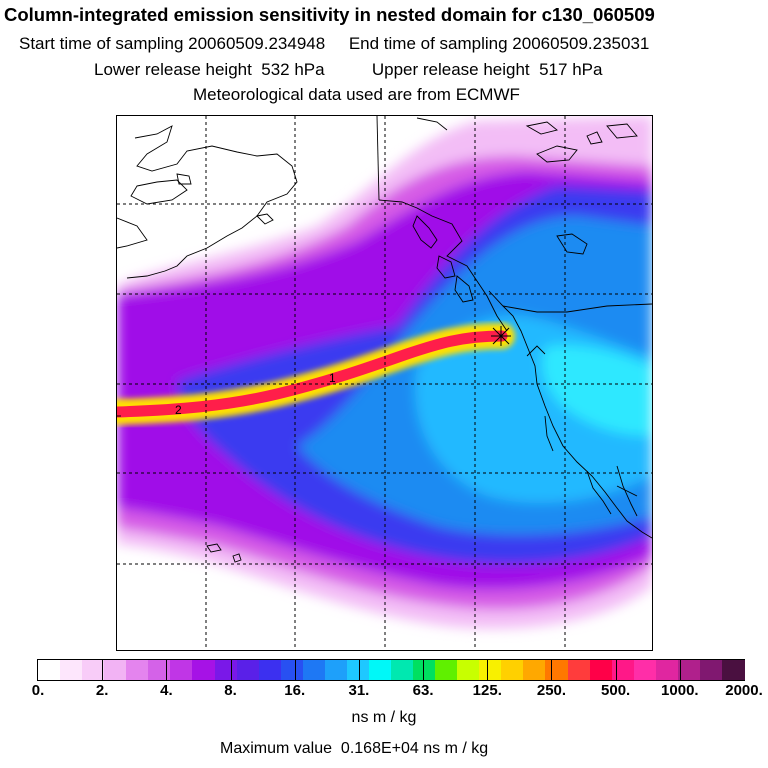 This screenshot has height=768, width=768. Describe the element at coordinates (359, 690) in the screenshot. I see `colorbar-tick-label: 31.` at that location.